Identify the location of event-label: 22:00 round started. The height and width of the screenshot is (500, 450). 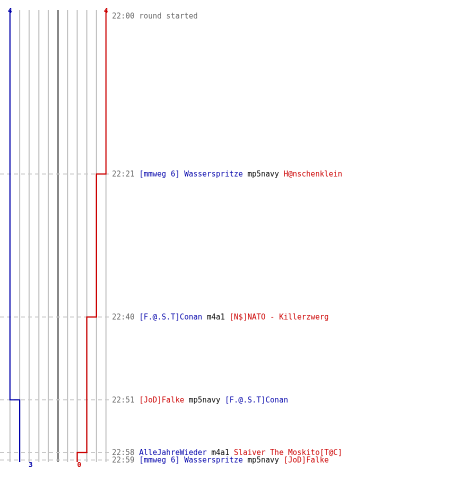
(155, 16).